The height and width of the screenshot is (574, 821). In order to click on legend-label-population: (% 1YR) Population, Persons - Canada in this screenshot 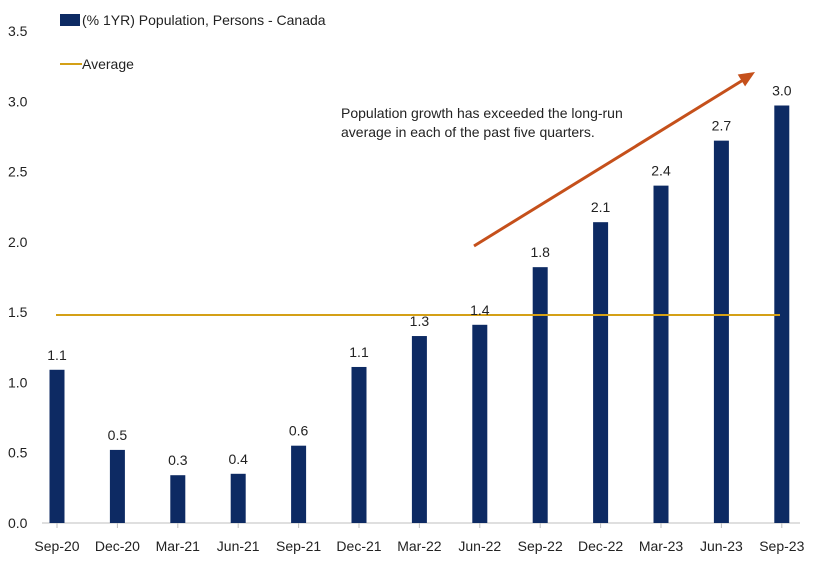, I will do `click(204, 20)`.